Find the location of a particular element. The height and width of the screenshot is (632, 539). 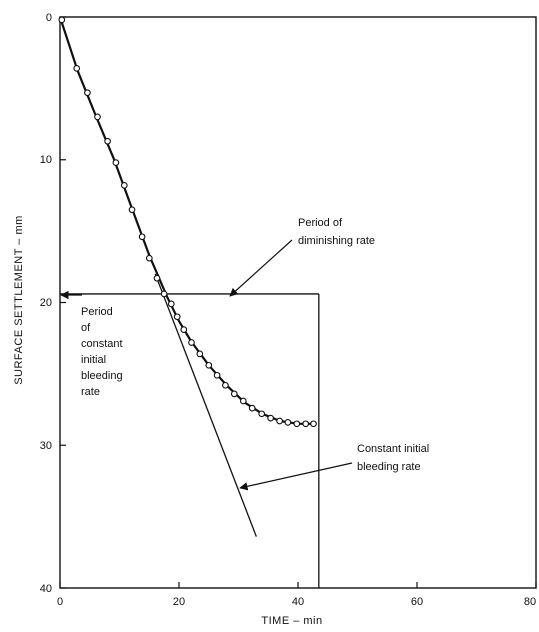

y-tick-label: 0 is located at coordinates (49, 18).